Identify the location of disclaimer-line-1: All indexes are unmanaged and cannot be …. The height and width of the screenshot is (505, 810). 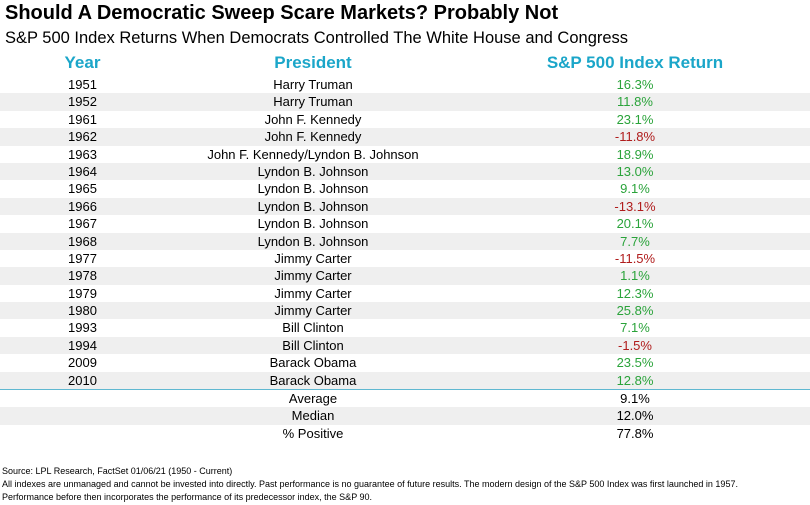
(370, 484).